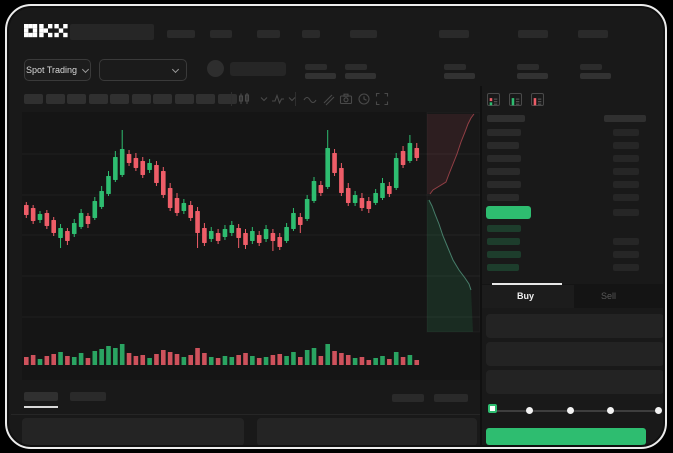 Image resolution: width=673 pixels, height=453 pixels. What do you see at coordinates (310, 99) in the screenshot?
I see `line-style-icon` at bounding box center [310, 99].